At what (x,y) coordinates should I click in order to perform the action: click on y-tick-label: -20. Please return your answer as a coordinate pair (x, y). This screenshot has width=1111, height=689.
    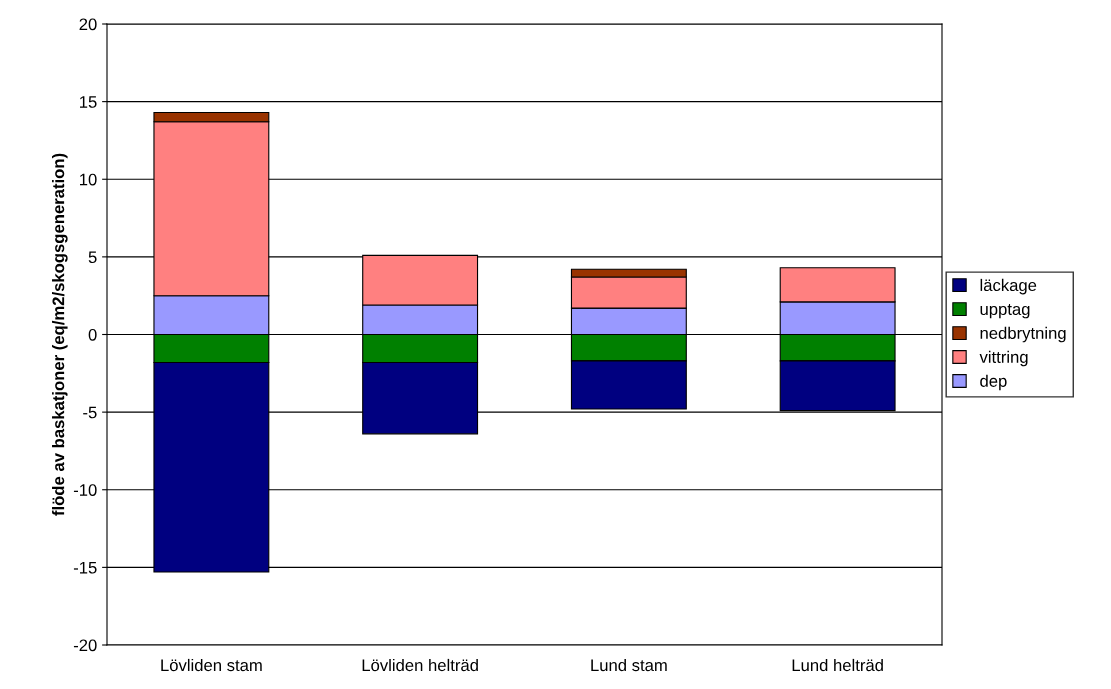
    Looking at the image, I should click on (85, 645).